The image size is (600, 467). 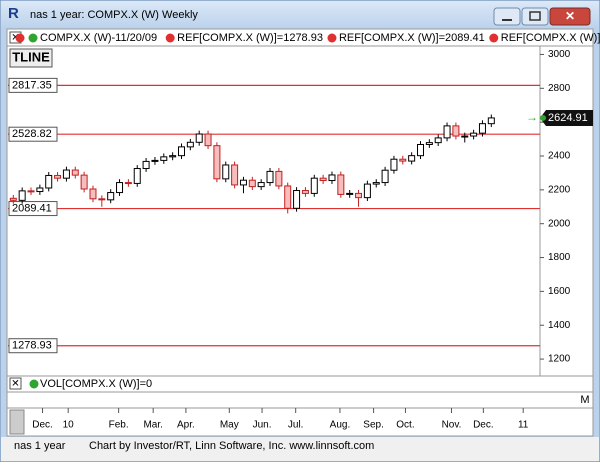 I want to click on y-tick-label: 1600, so click(x=559, y=291).